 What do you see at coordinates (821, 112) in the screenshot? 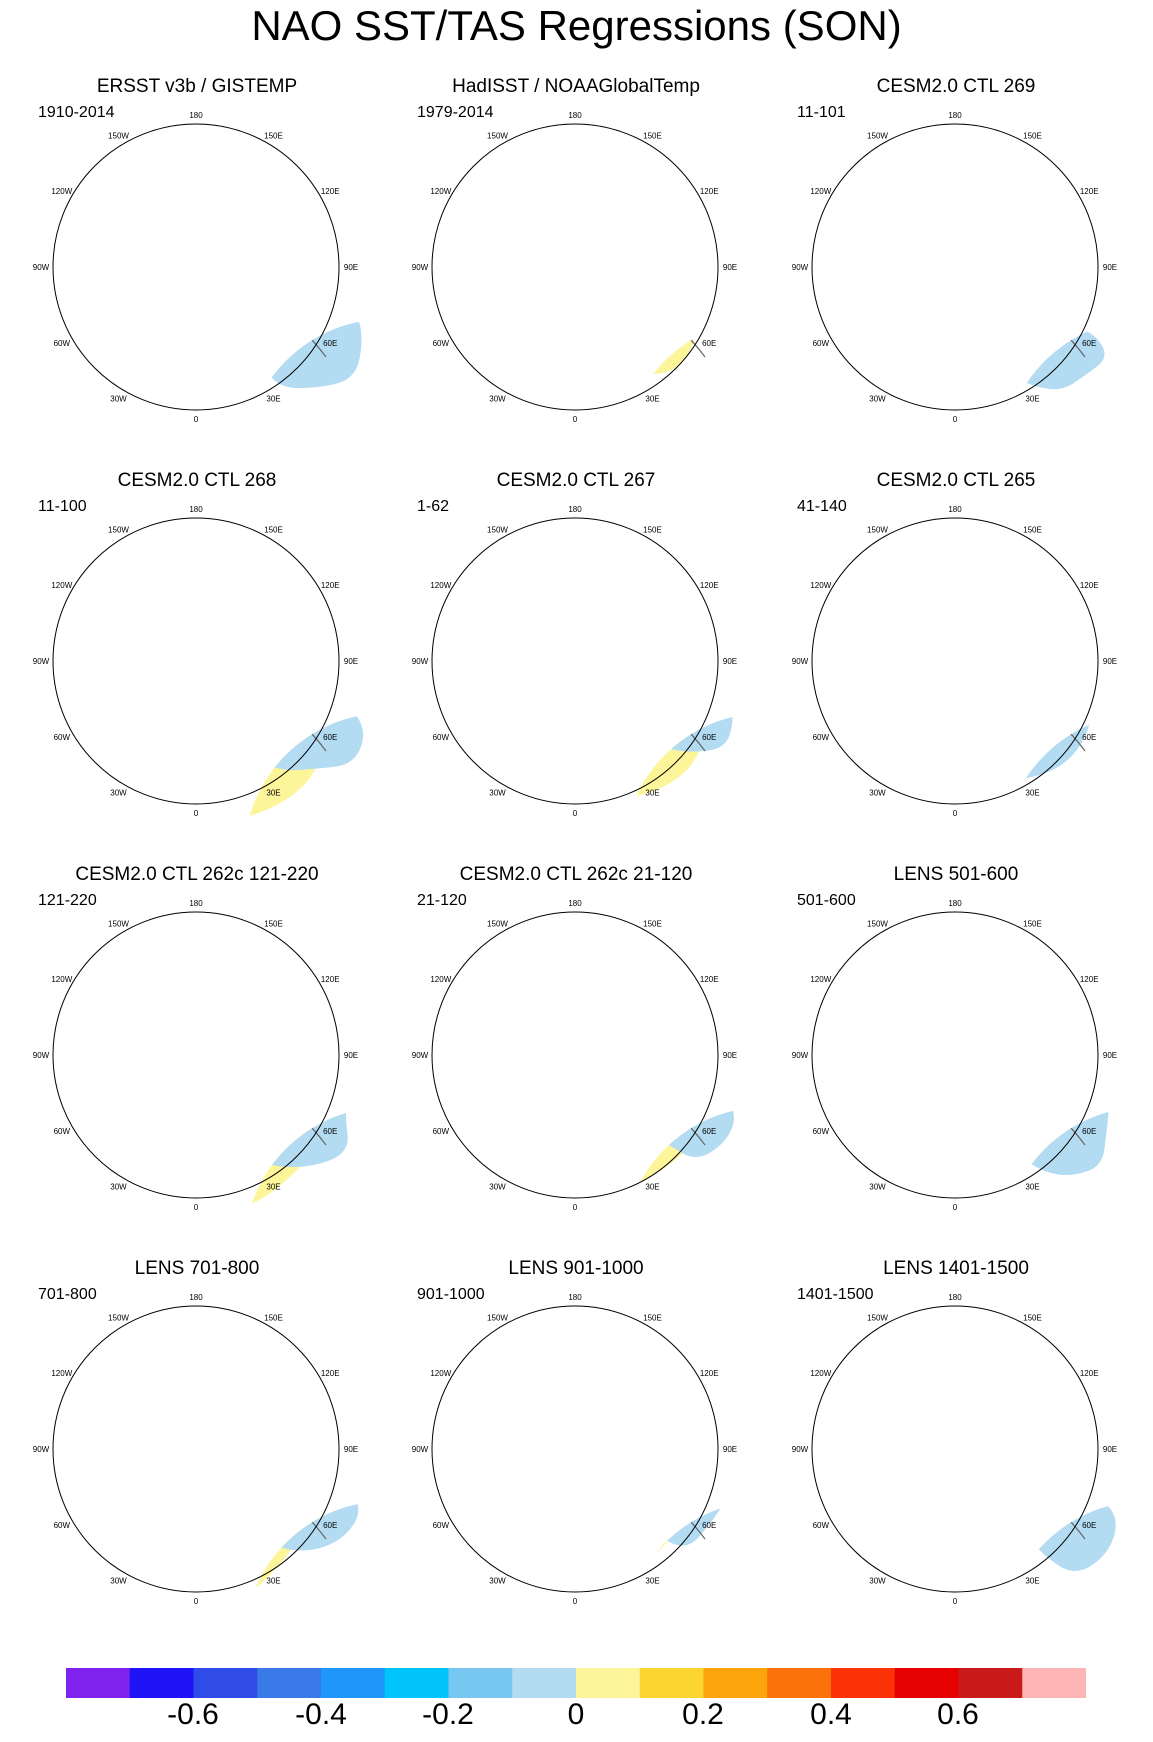
I see `panel-period: 11-101` at bounding box center [821, 112].